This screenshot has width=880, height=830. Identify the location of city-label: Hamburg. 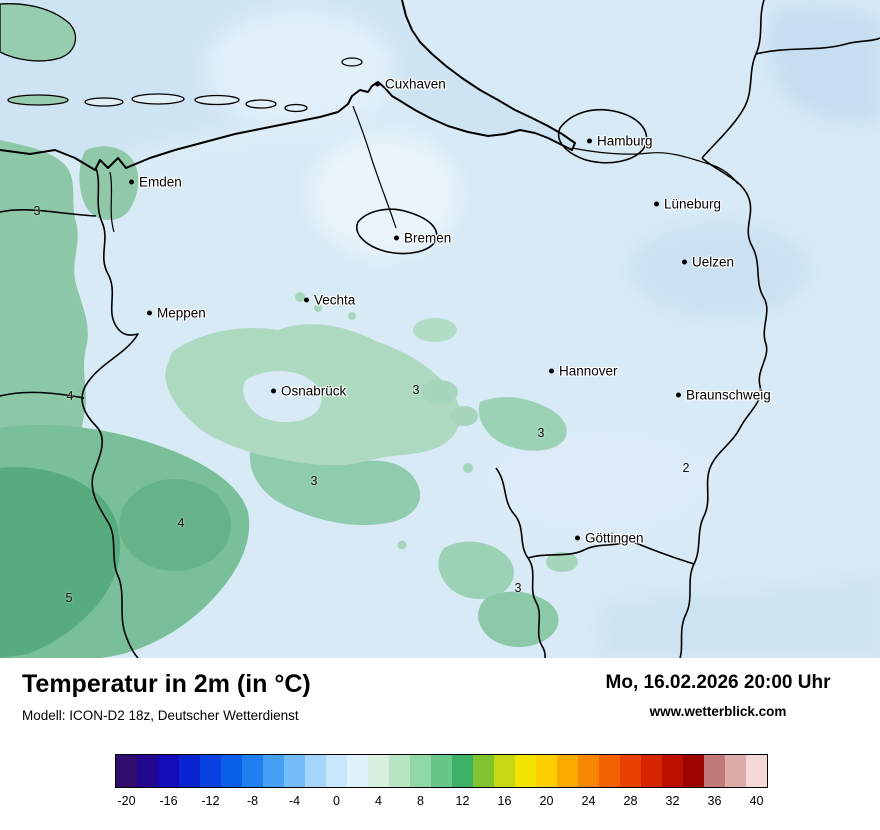
(625, 141).